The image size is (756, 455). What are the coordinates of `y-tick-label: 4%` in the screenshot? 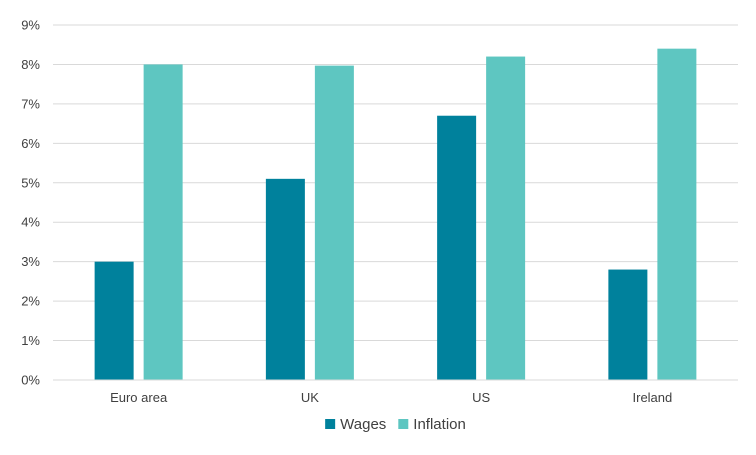 It's located at (30, 222).